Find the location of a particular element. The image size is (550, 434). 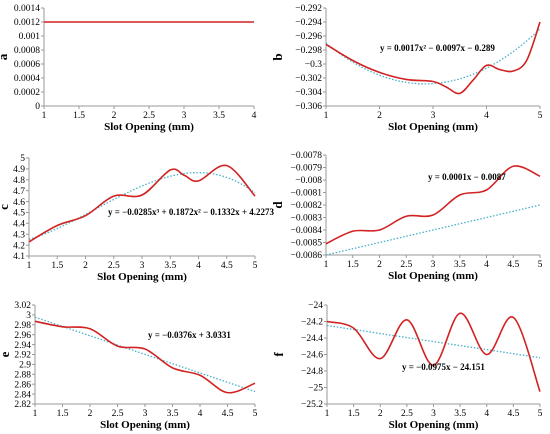

y-tick-label: −24.6 is located at coordinates (312, 356).